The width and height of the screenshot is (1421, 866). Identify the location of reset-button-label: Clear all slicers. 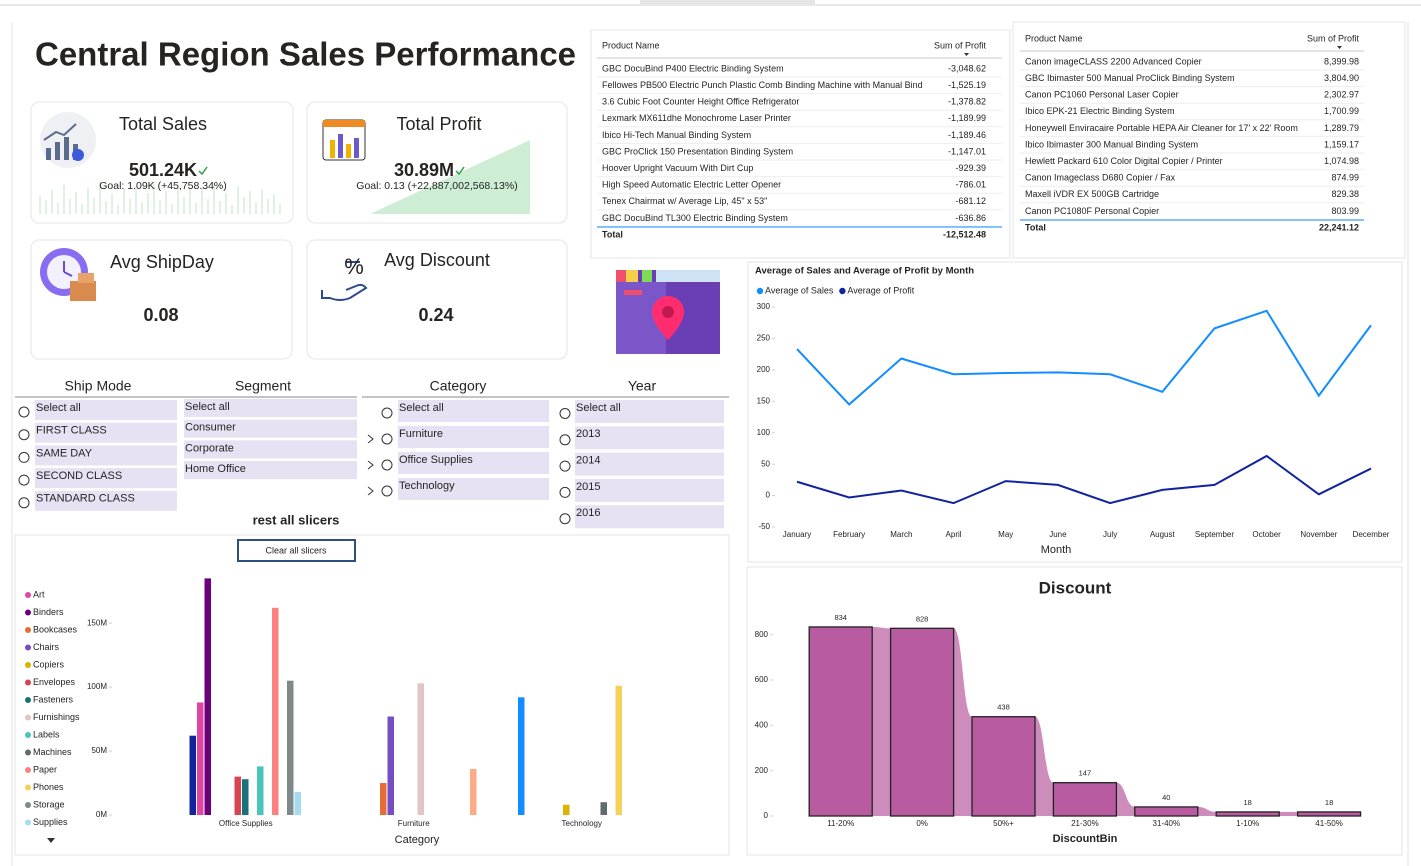
(296, 550).